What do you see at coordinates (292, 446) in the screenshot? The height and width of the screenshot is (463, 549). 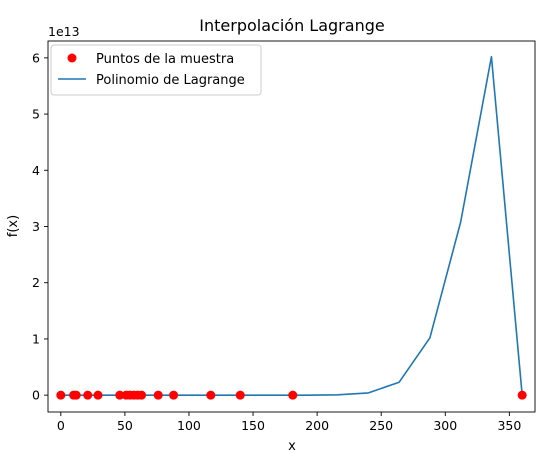 I see `x-axis-label: x` at bounding box center [292, 446].